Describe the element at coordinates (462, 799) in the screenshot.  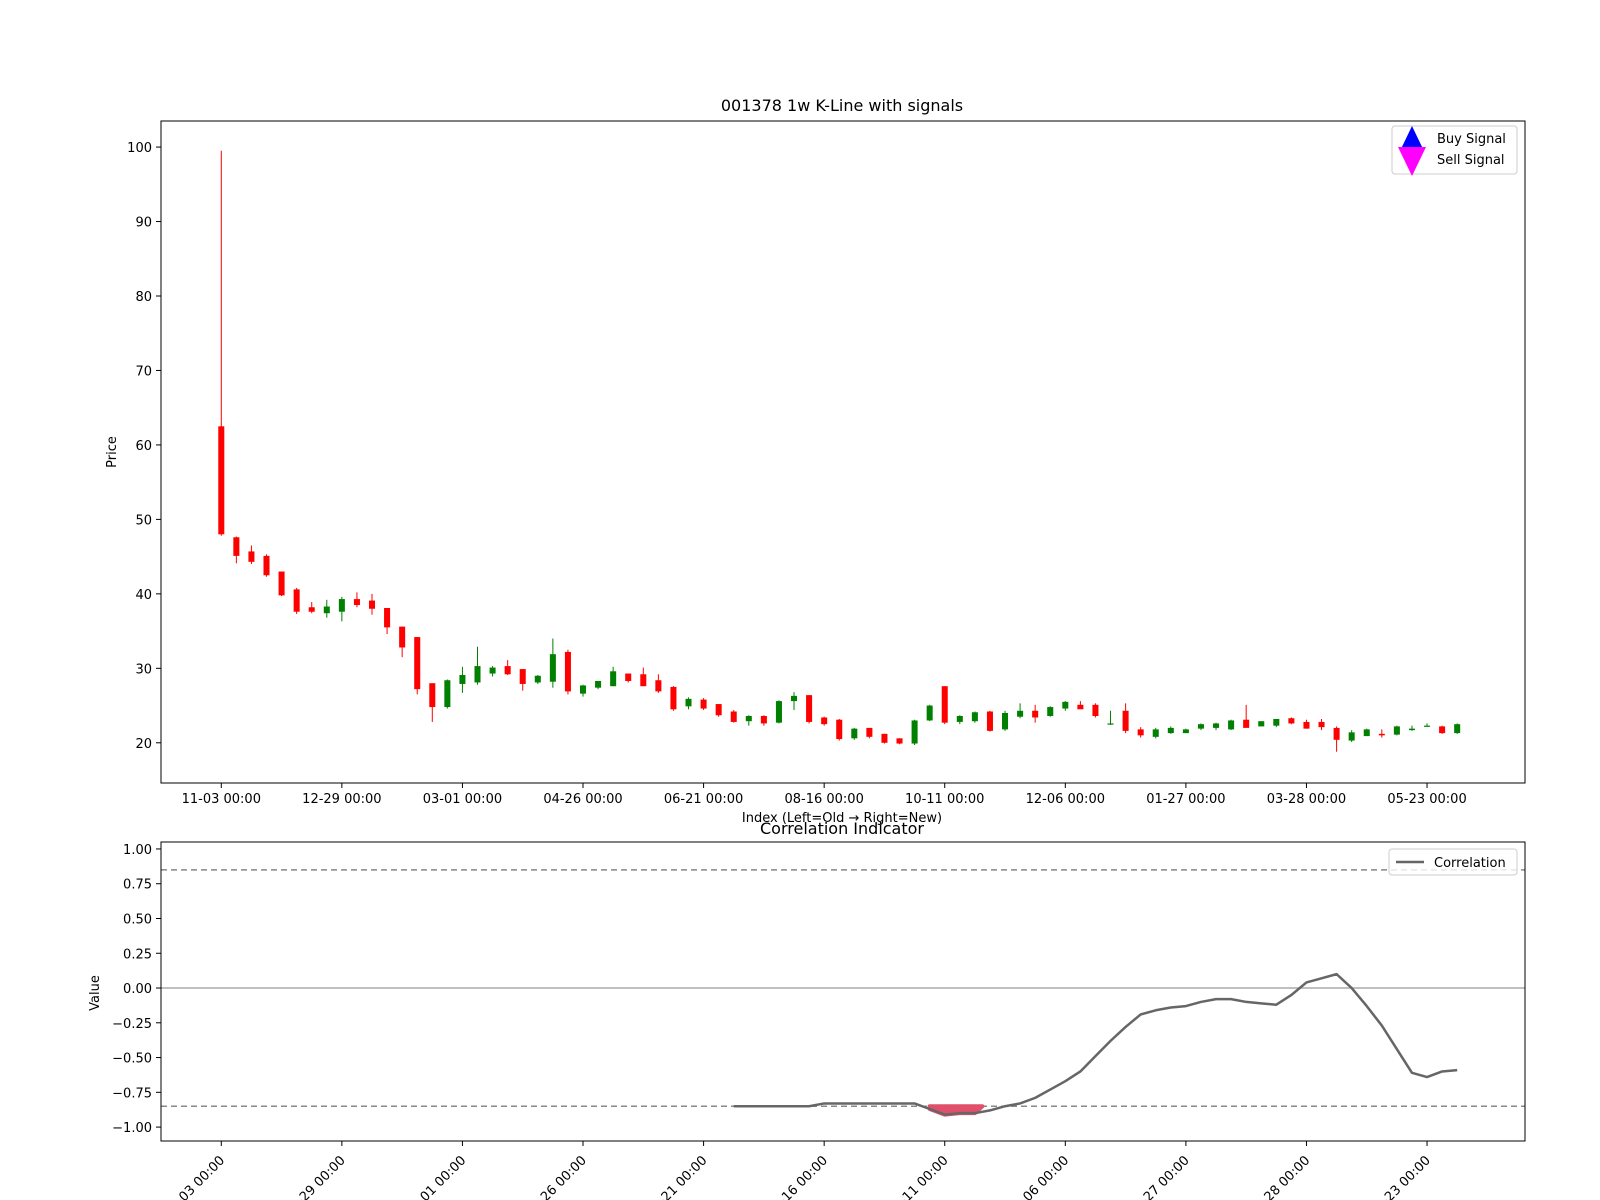
I see `kline-xtick-label: 03-01 00:00` at that location.